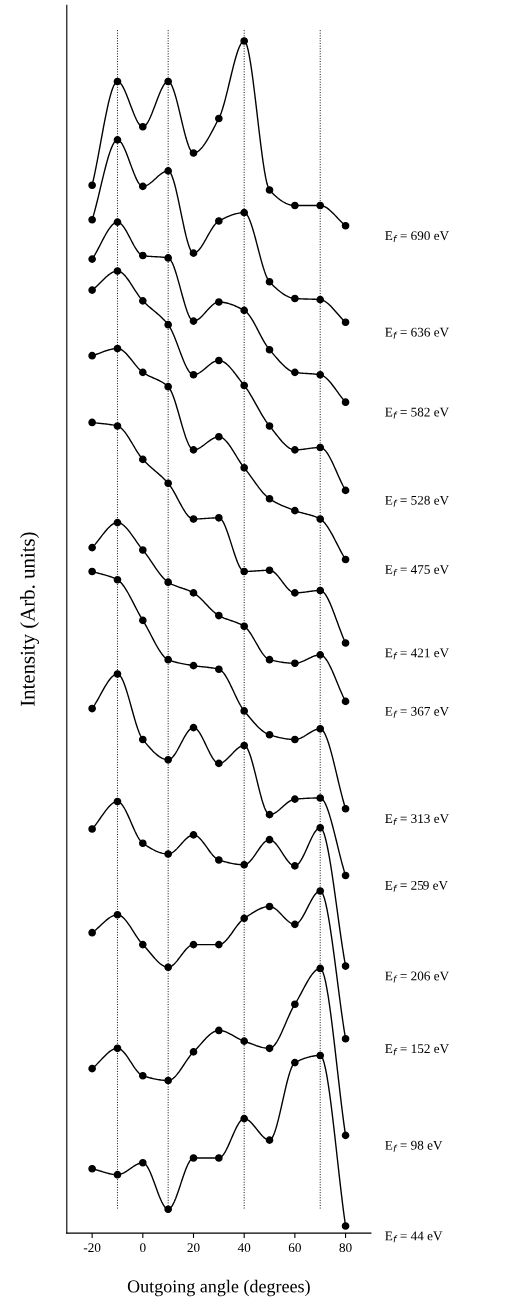 Image resolution: width=506 pixels, height=1298 pixels. I want to click on x-tick-label: 80, so click(345, 1248).